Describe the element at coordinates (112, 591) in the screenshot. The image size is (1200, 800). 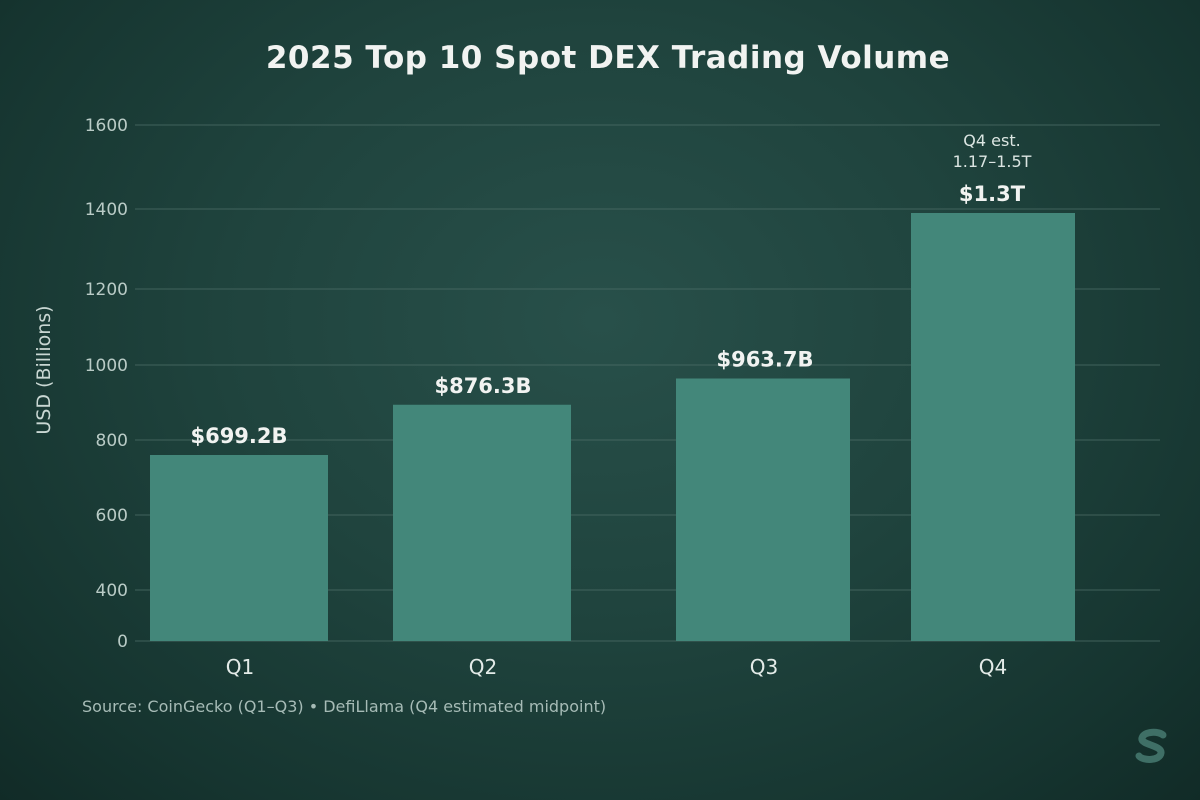
I see `y-tick-label: 400` at that location.